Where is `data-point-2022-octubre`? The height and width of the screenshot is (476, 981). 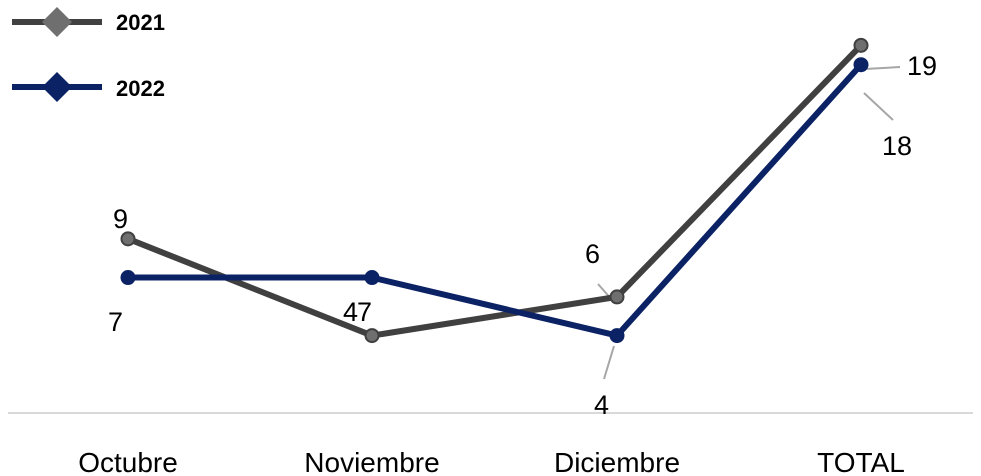 data-point-2022-octubre is located at coordinates (128, 278).